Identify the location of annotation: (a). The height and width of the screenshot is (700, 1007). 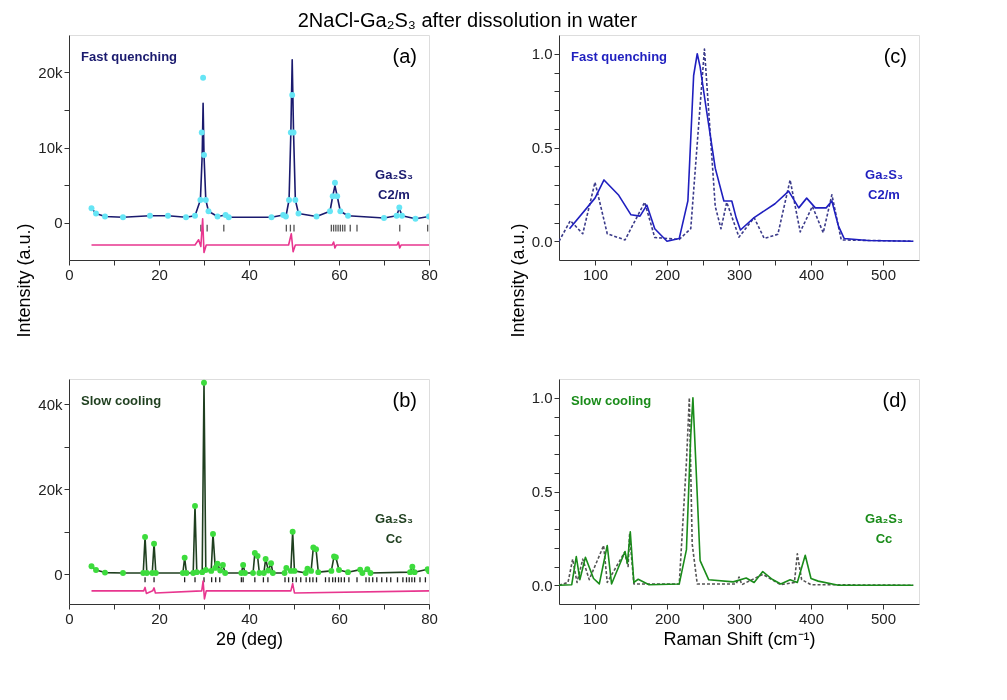
(404, 56).